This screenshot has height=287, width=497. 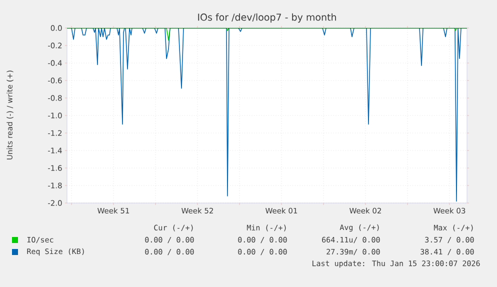 I want to click on chart-title: IOs for /dev/loop7 - by month, so click(x=267, y=18).